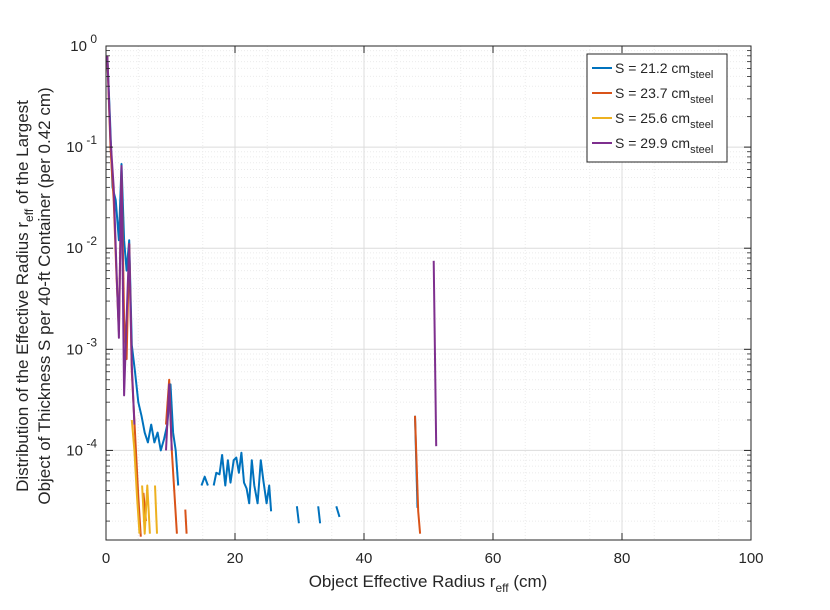  What do you see at coordinates (433, 558) in the screenshot?
I see `x-tick-labels: 0 20 40 60 80 100` at bounding box center [433, 558].